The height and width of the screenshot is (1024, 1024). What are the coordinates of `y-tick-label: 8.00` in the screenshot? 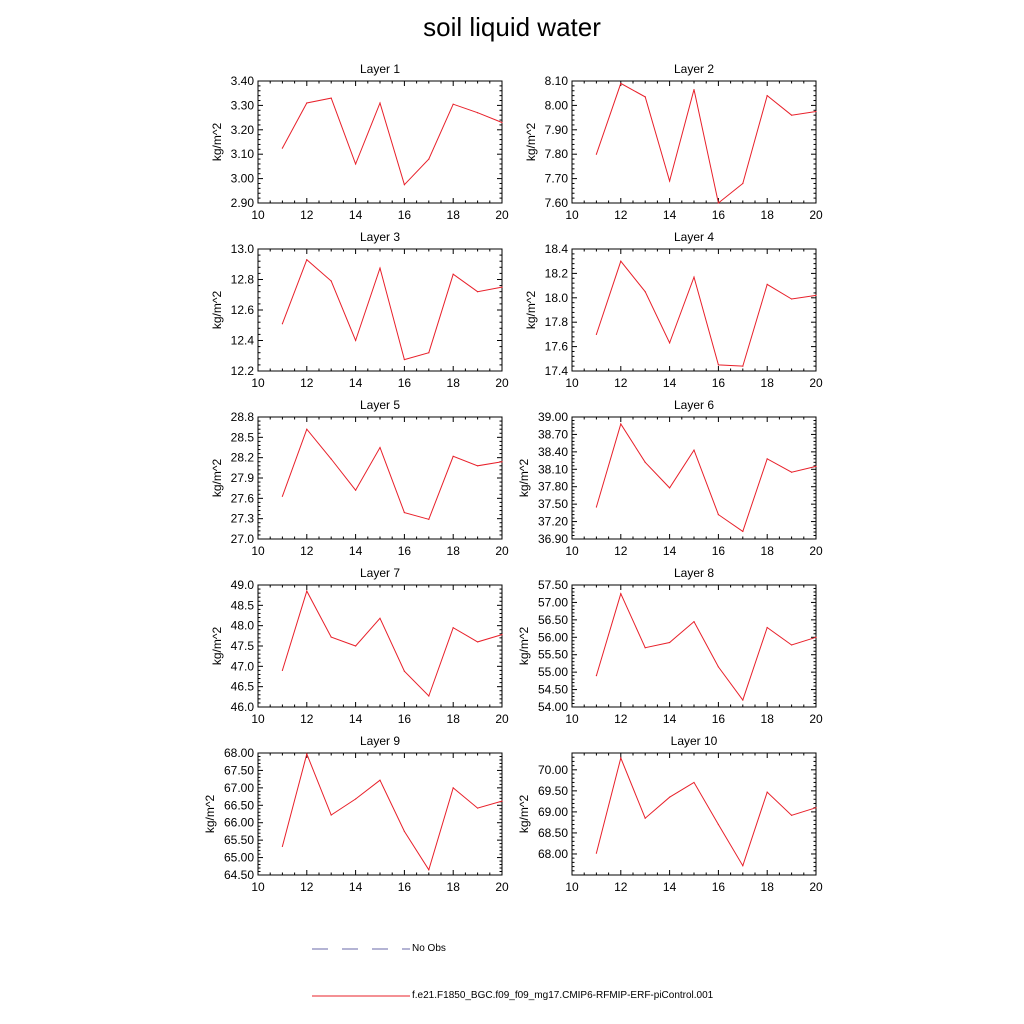 It's located at (557, 105).